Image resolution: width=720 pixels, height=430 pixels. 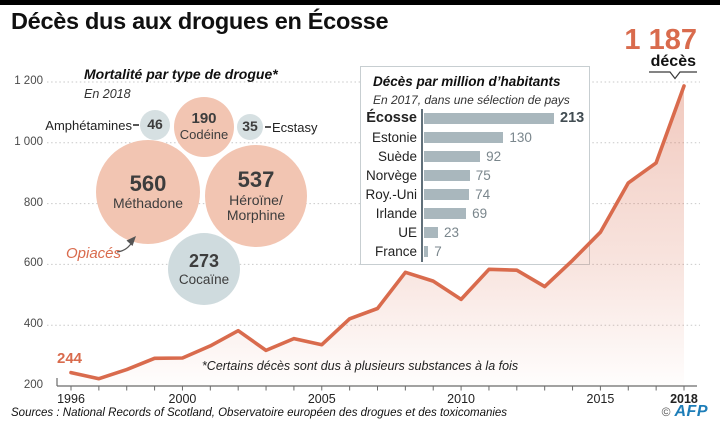 I want to click on bubble-value: 46, so click(x=155, y=124).